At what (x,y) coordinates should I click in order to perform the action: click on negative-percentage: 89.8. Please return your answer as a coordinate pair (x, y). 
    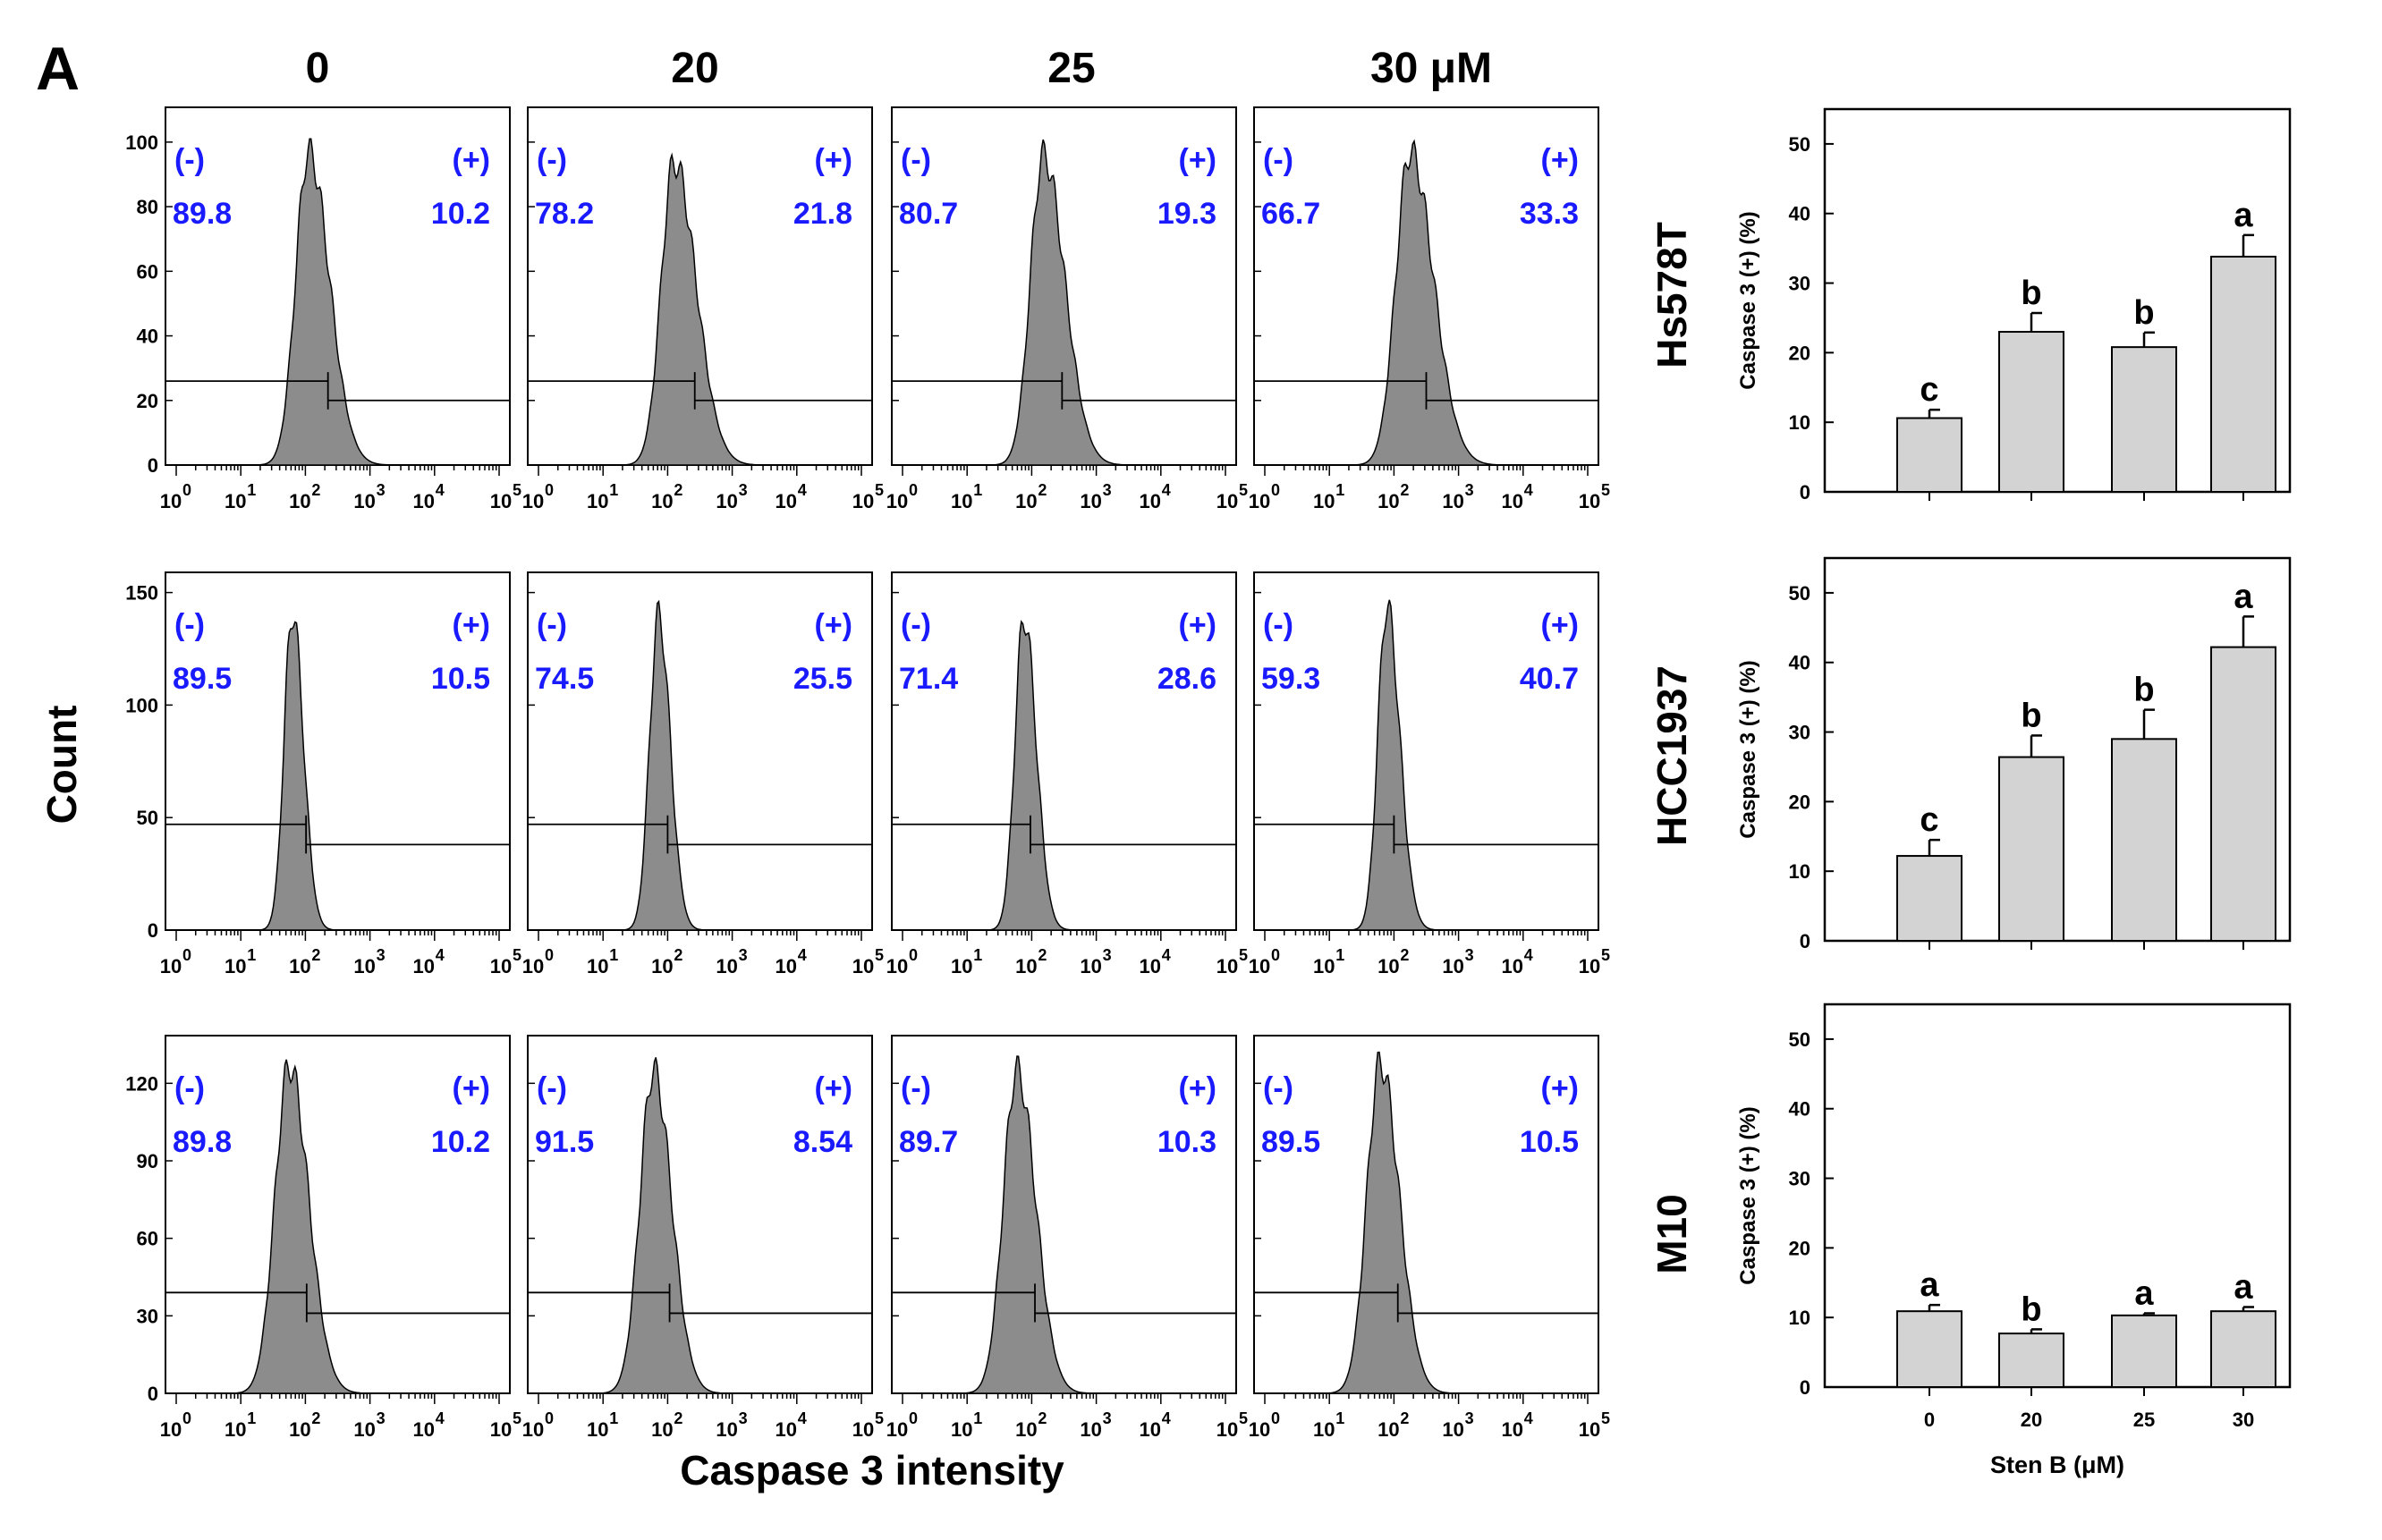
    Looking at the image, I should click on (202, 214).